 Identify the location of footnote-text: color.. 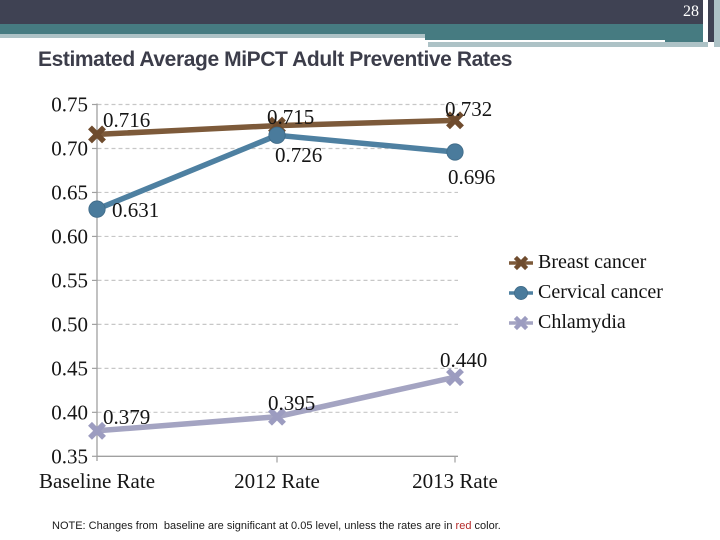
(486, 526).